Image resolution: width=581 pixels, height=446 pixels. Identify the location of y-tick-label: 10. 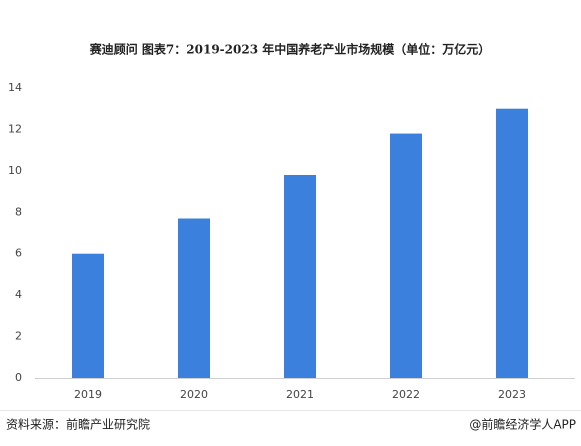
(15, 170).